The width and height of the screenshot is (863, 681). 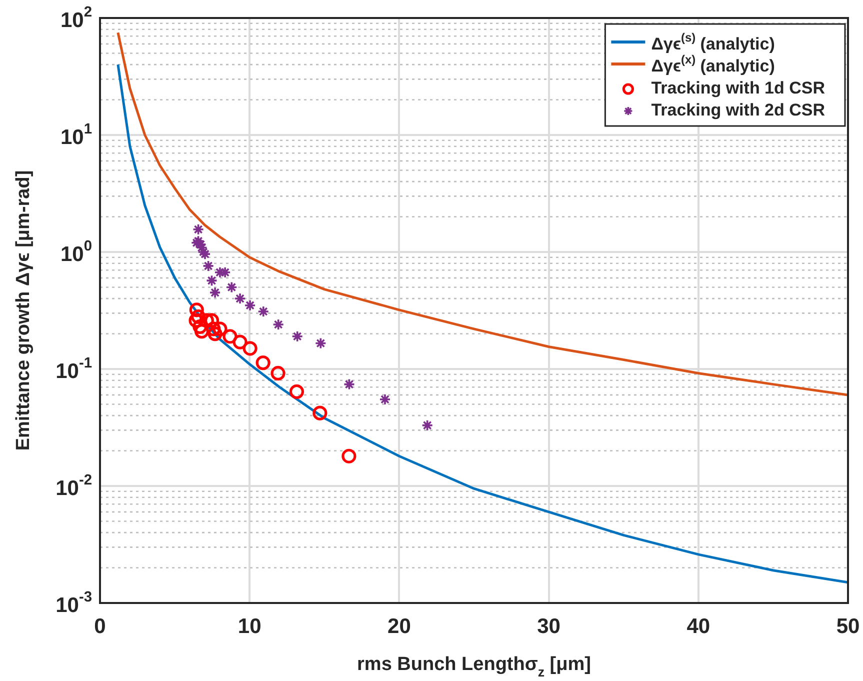 What do you see at coordinates (23, 310) in the screenshot?
I see `y-axis-title: Emittance growth Δγϵ [μm-rad]` at bounding box center [23, 310].